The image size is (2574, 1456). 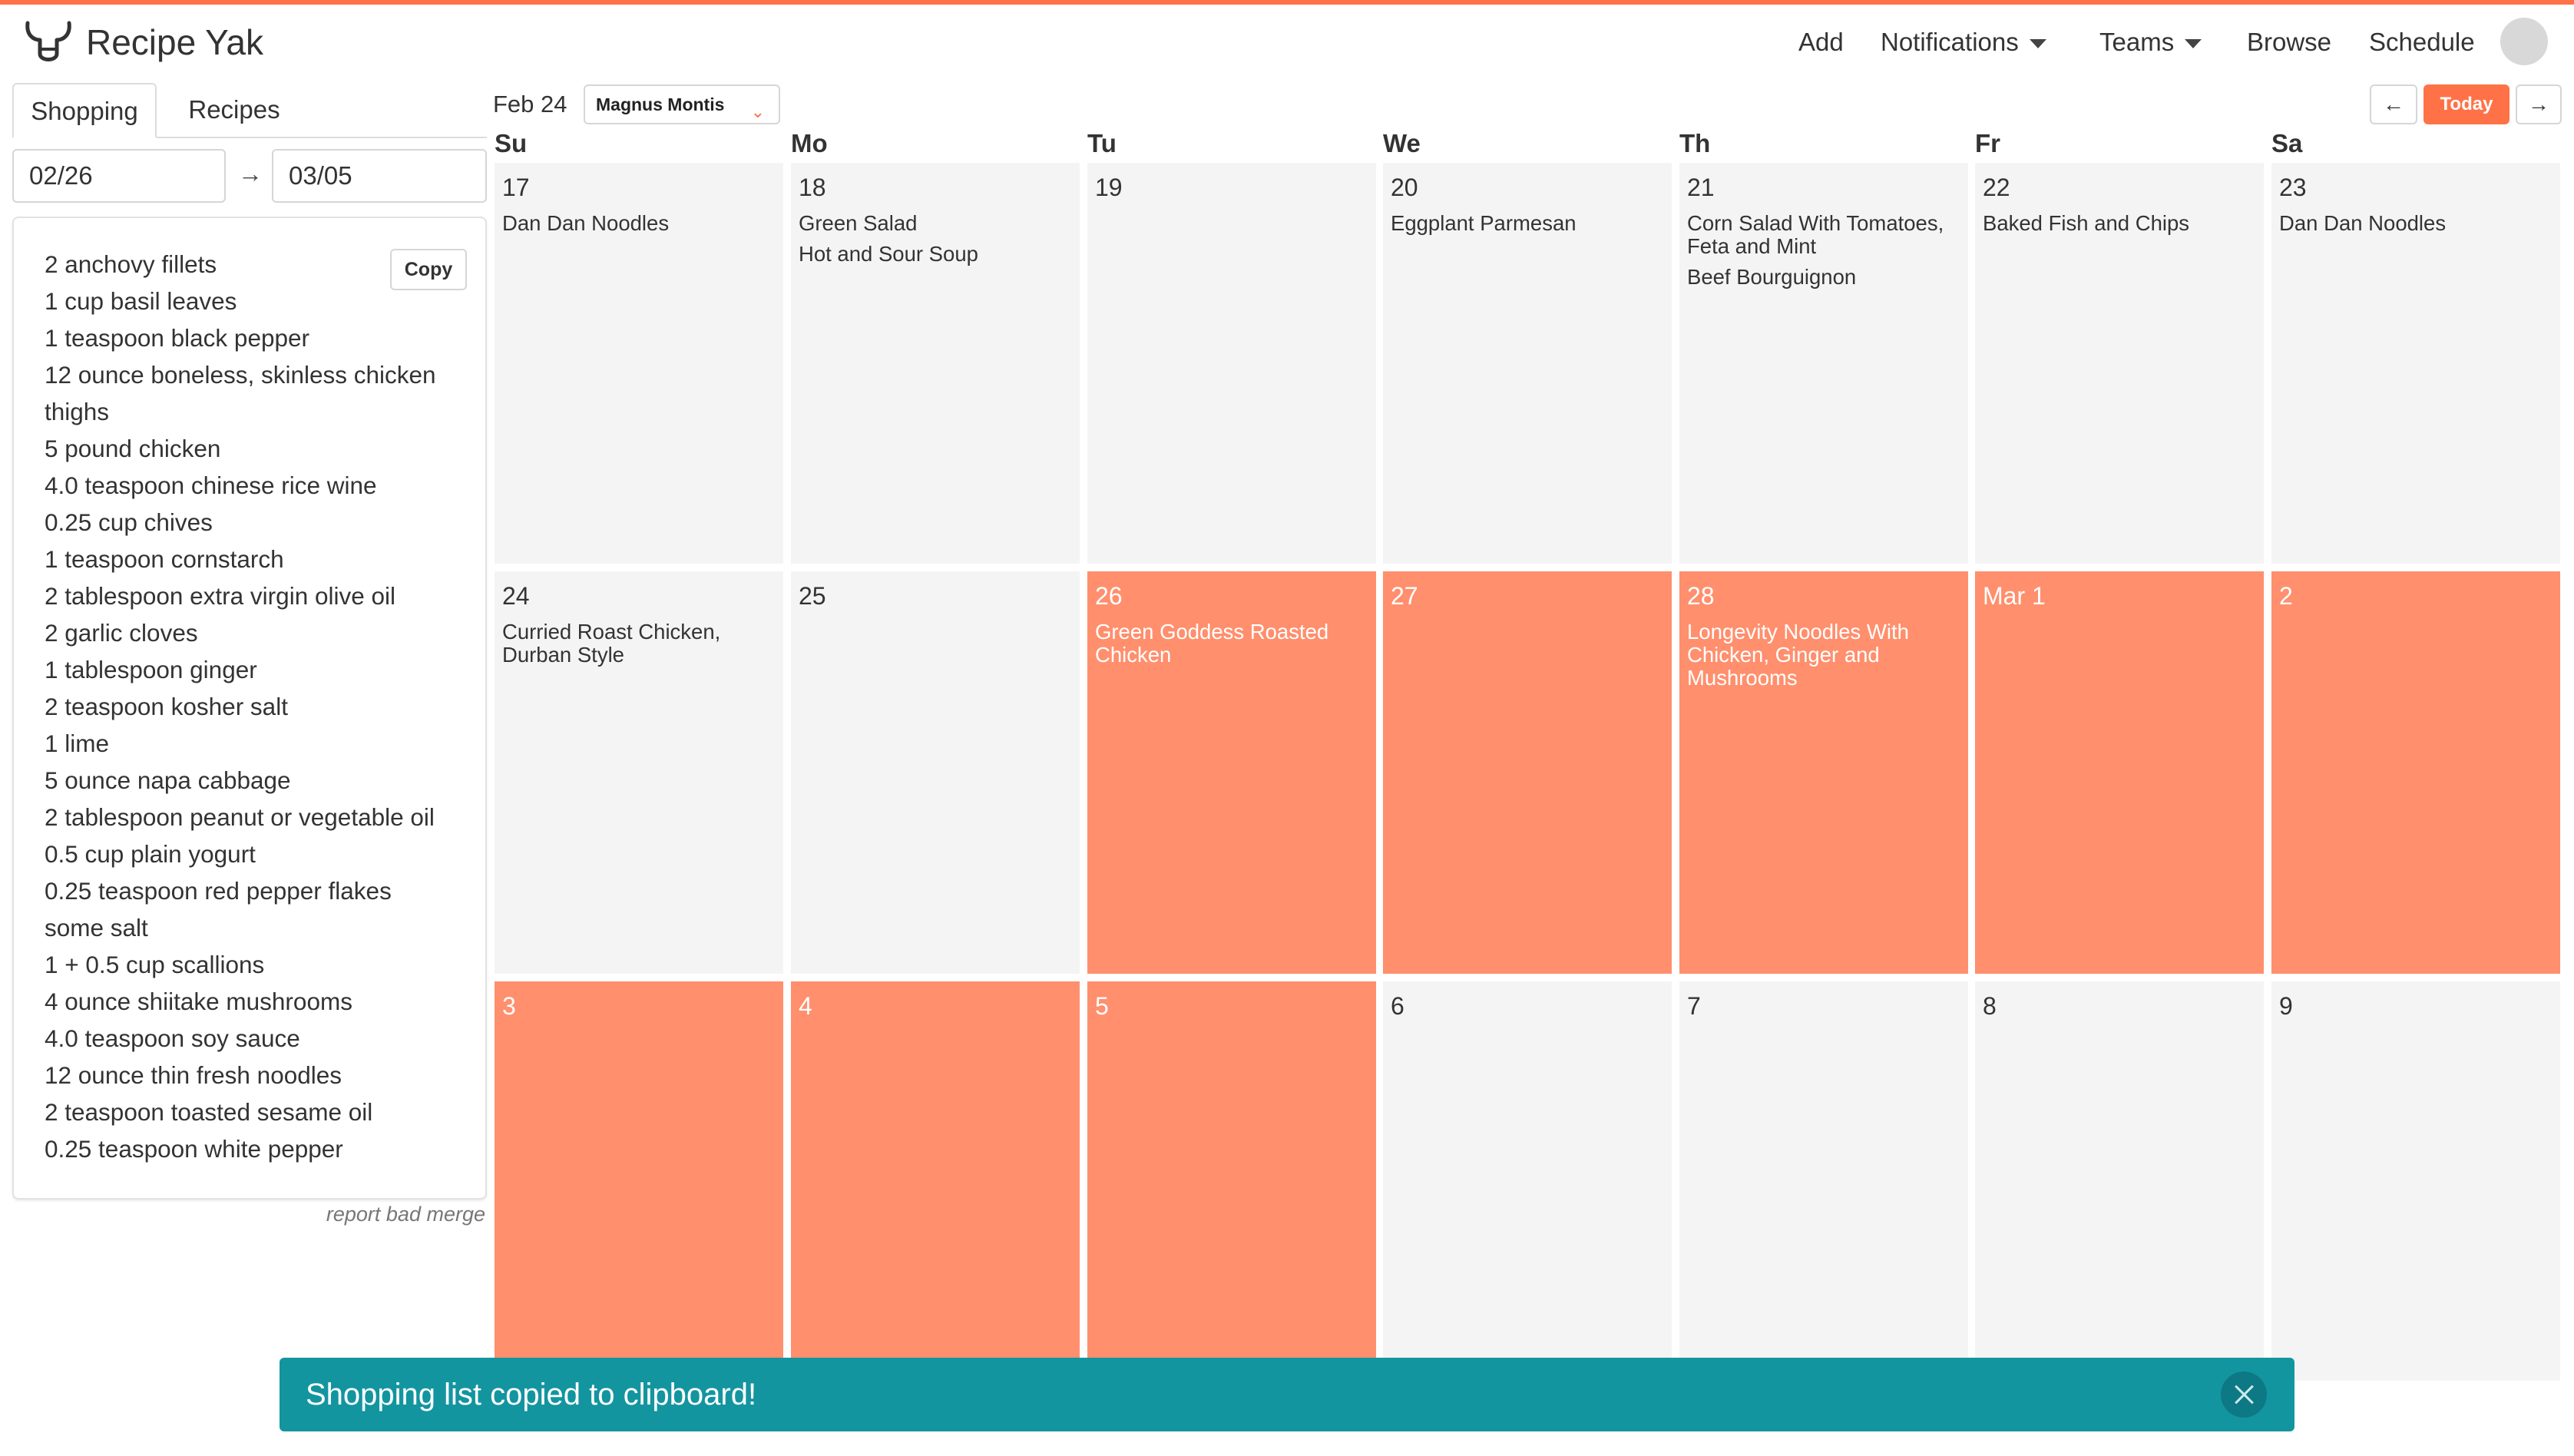 I want to click on scheduled-recipe: Beef Bourguignon, so click(x=1772, y=277).